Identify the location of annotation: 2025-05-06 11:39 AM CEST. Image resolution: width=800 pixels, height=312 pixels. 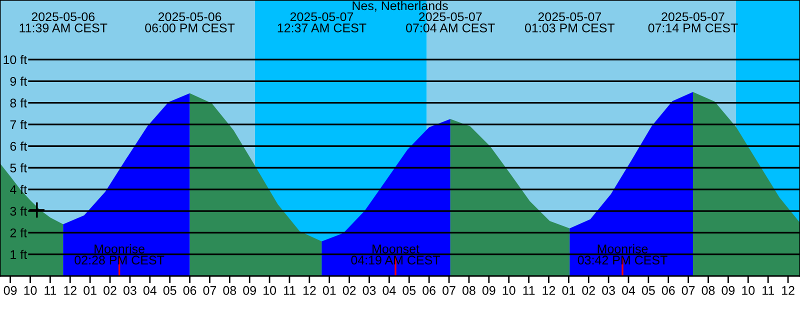
(64, 22).